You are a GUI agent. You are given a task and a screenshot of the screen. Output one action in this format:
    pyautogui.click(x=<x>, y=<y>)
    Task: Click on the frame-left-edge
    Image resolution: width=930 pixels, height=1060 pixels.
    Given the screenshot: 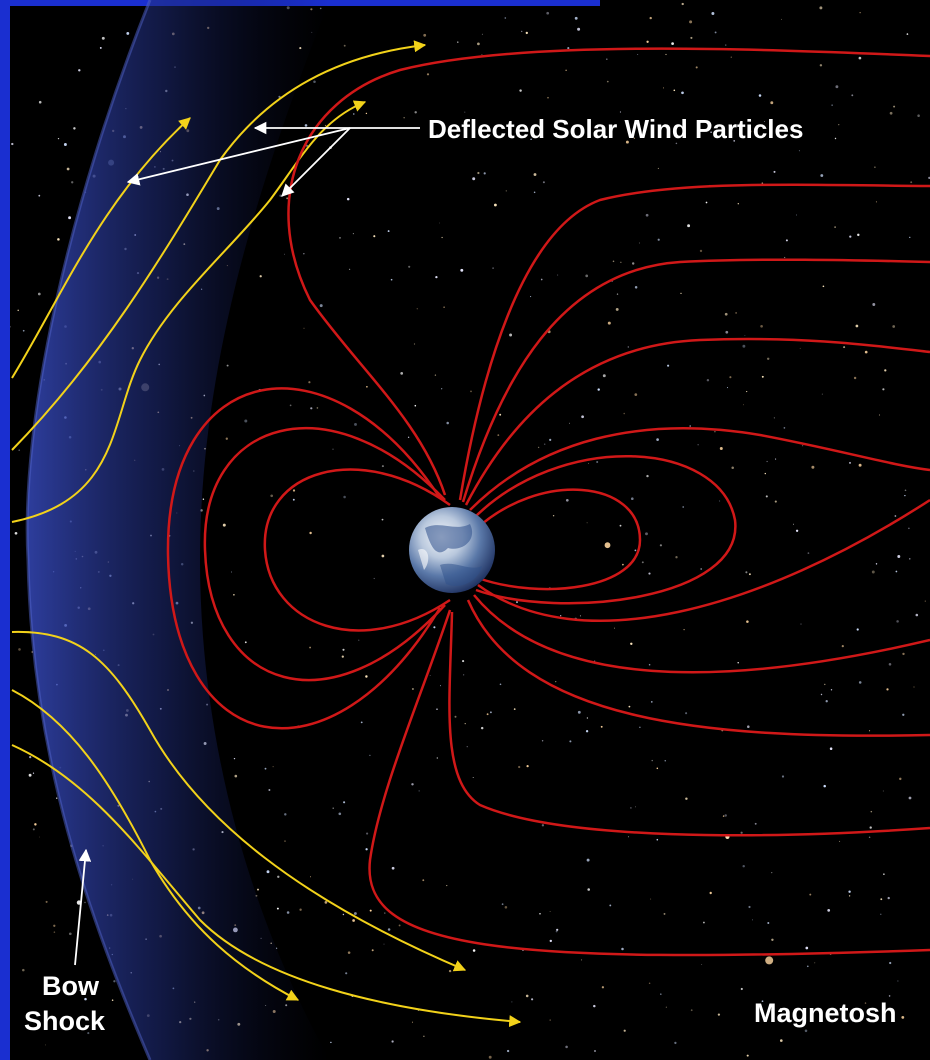 What is the action you would take?
    pyautogui.click(x=5, y=530)
    